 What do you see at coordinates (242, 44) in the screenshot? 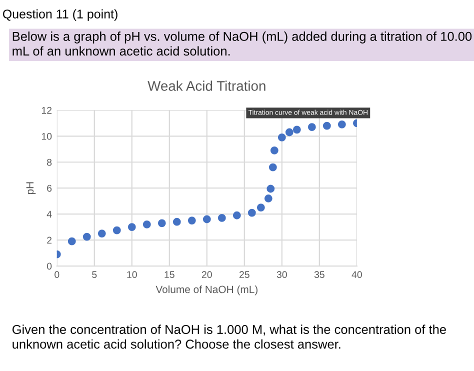
I see `text: Below is a graph of pH vs. volume of NaOH (mL) added during a titration of 10.00 mL of an unknown acetic acid solution.` at bounding box center [242, 44].